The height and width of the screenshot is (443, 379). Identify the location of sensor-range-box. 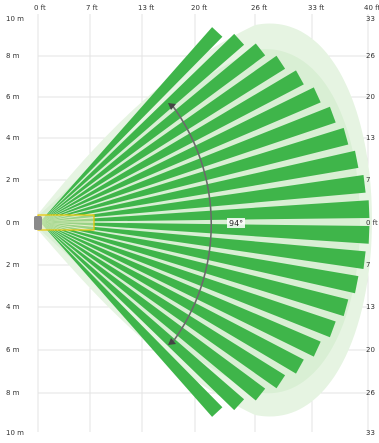
(66, 222).